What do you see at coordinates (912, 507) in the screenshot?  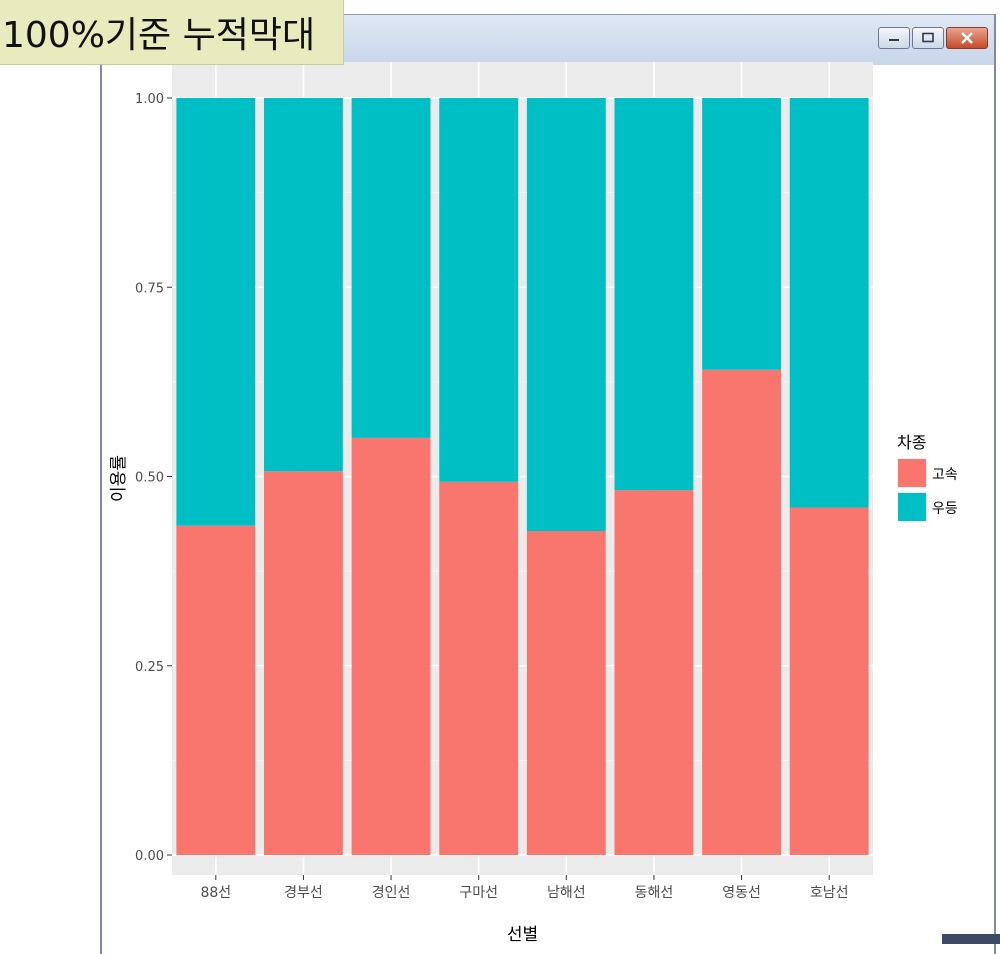 I see `legend-key-udeung` at bounding box center [912, 507].